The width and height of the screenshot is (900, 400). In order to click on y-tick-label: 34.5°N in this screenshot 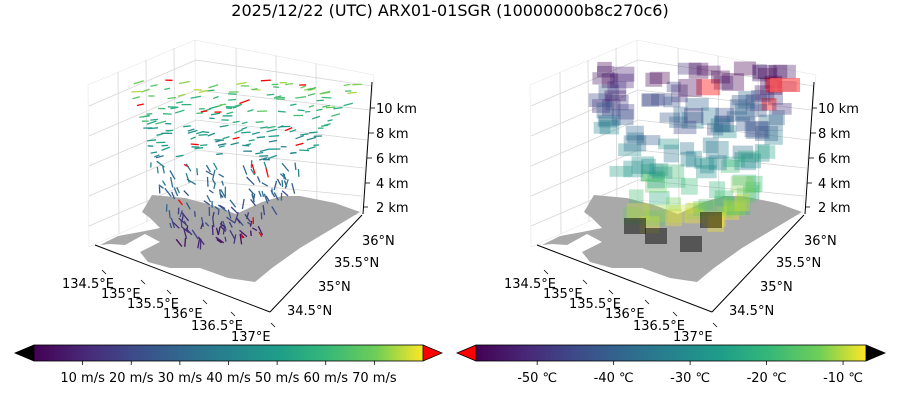, I will do `click(309, 311)`.